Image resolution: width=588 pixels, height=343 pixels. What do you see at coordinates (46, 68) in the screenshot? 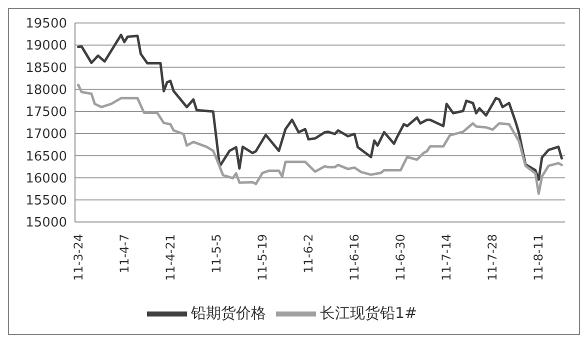
I see `y-tick-label: 18500` at bounding box center [46, 68].